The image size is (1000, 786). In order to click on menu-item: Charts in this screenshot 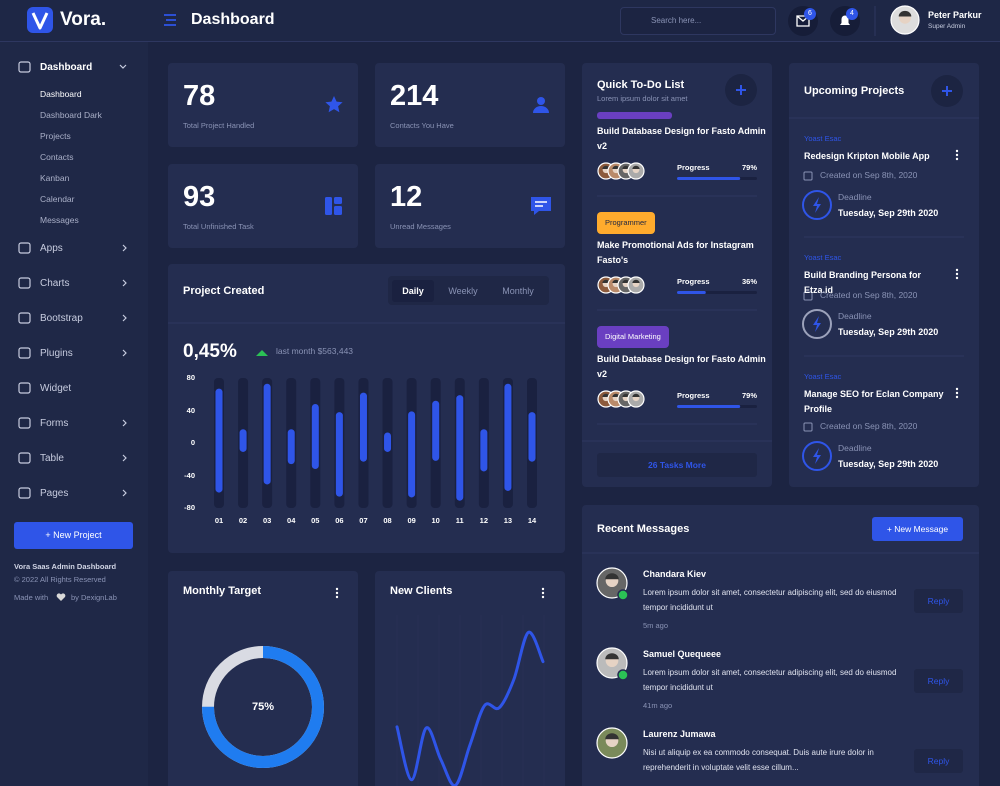, I will do `click(55, 283)`.